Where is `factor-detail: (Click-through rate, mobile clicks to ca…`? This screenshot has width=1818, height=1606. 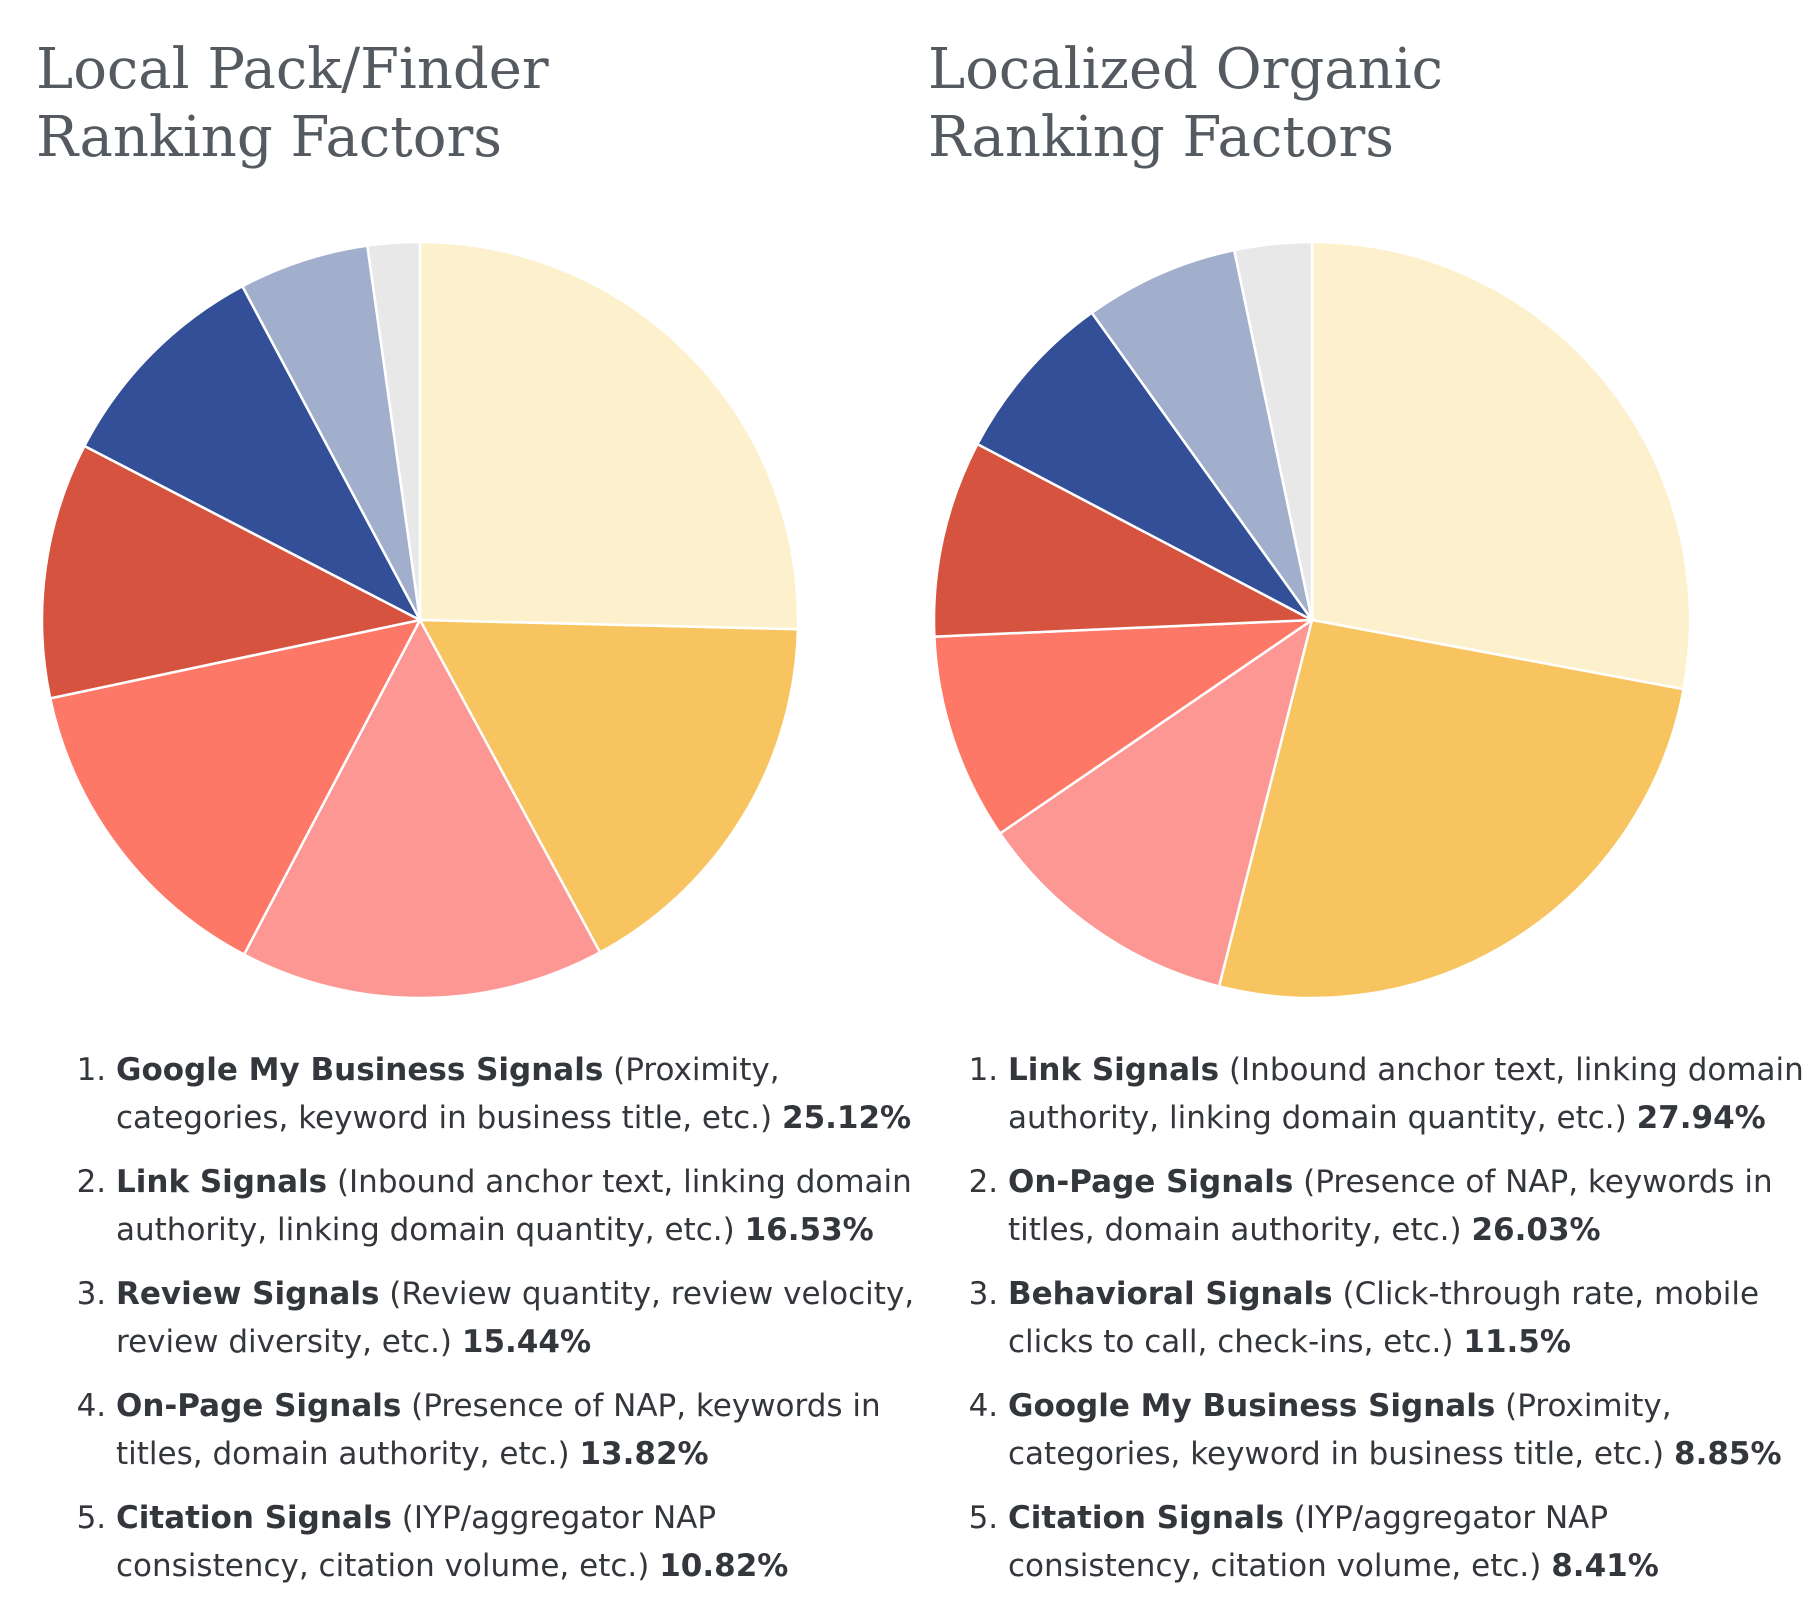
factor-detail: (Click-through rate, mobile clicks to ca… is located at coordinates (1384, 1318).